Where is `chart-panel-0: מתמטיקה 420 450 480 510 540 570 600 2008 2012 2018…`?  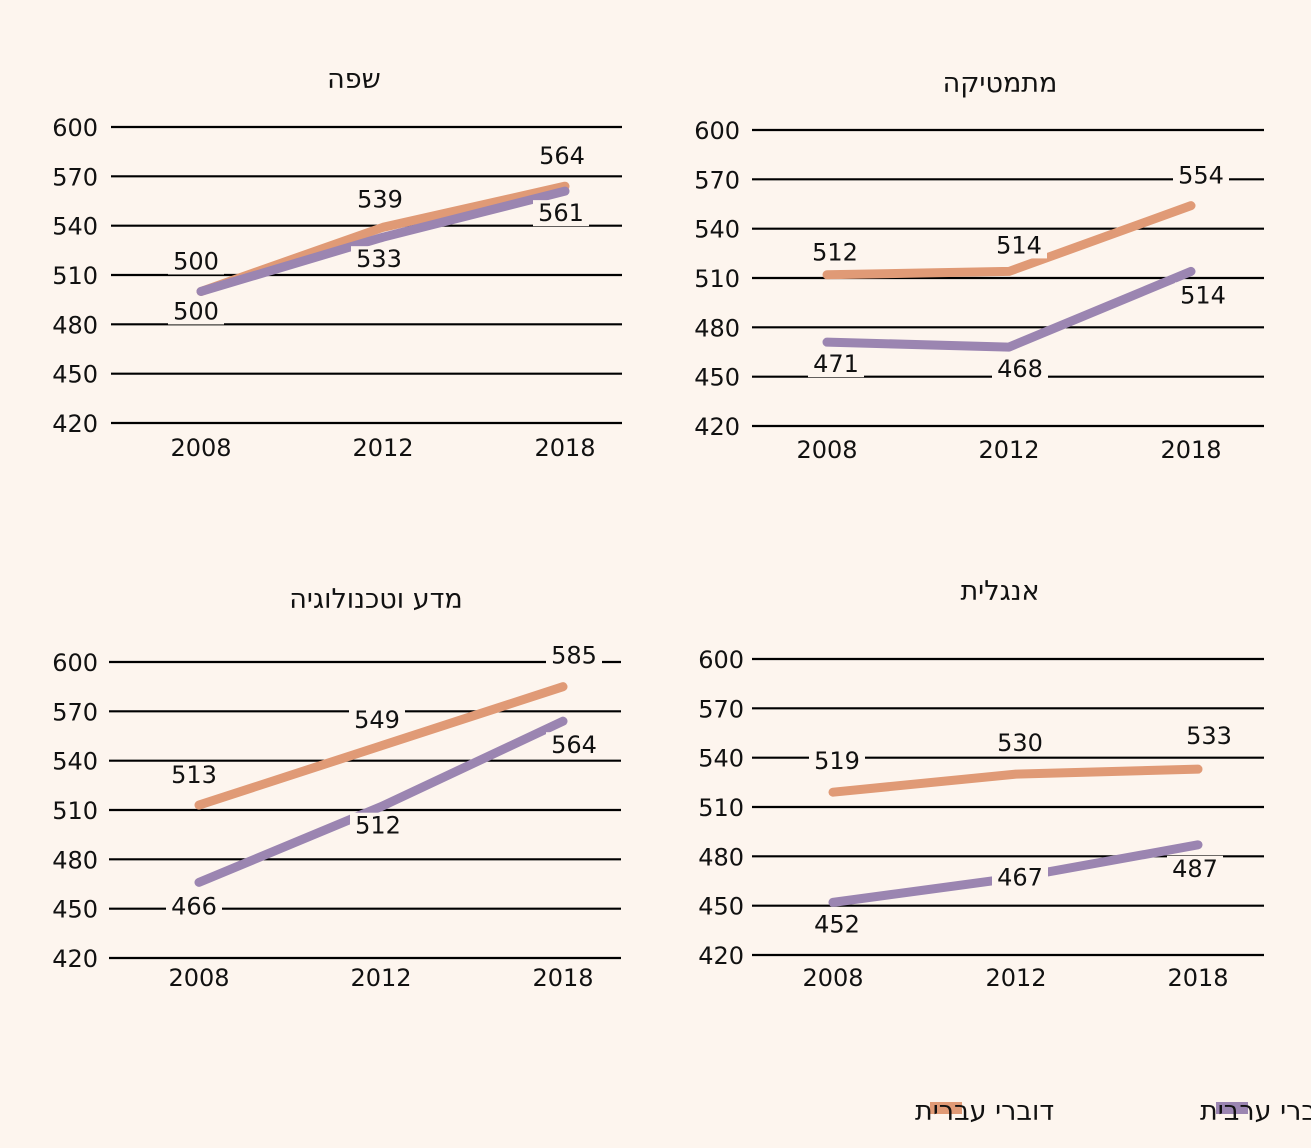
chart-panel-0: מתמטיקה 420 450 480 510 540 570 600 2008 2012 2018… is located at coordinates (979, 266).